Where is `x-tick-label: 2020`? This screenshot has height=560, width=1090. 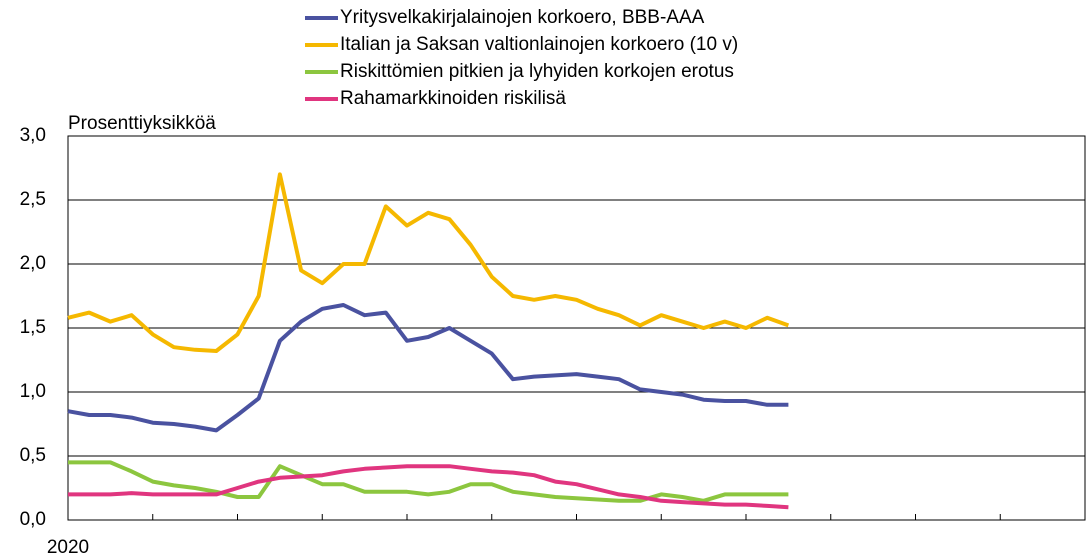 x-tick-label: 2020 is located at coordinates (68, 547).